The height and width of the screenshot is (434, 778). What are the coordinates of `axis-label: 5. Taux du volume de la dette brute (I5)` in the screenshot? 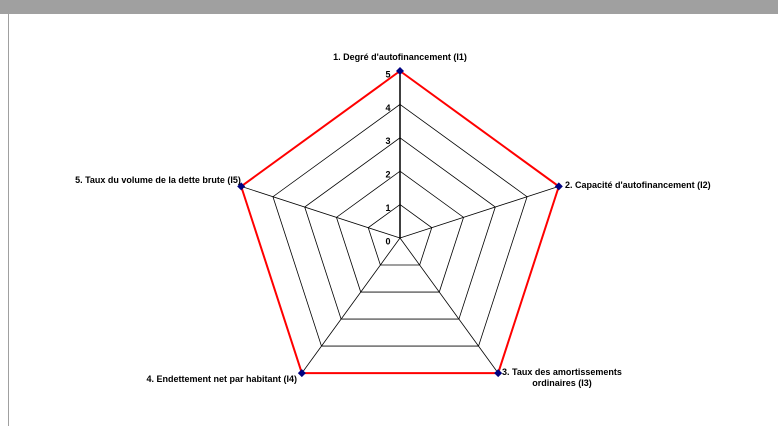 It's located at (158, 180).